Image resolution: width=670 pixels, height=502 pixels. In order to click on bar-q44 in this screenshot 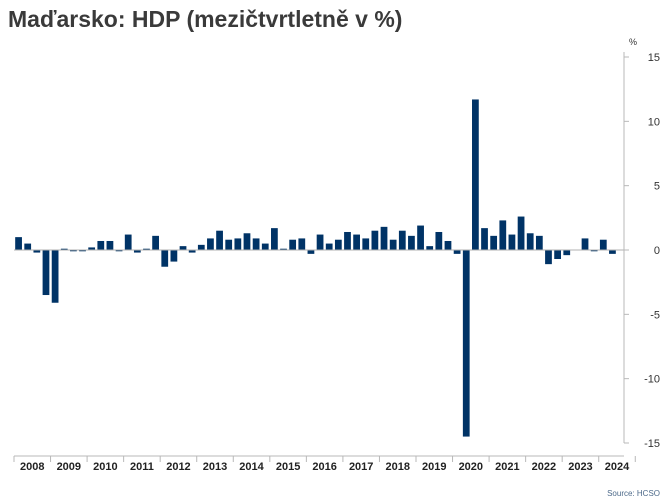, I will do `click(411, 242)`.